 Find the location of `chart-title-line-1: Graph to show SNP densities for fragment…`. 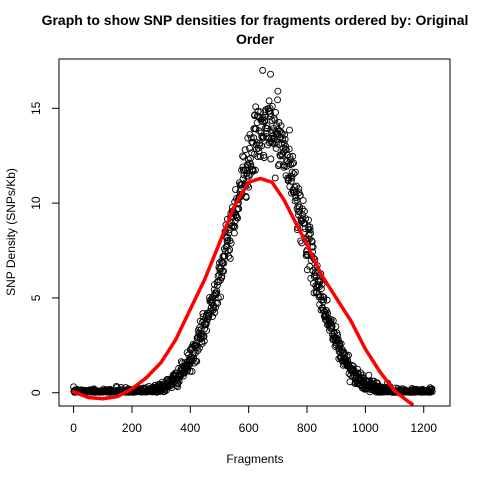

chart-title-line-1: Graph to show SNP densities for fragment… is located at coordinates (255, 20).